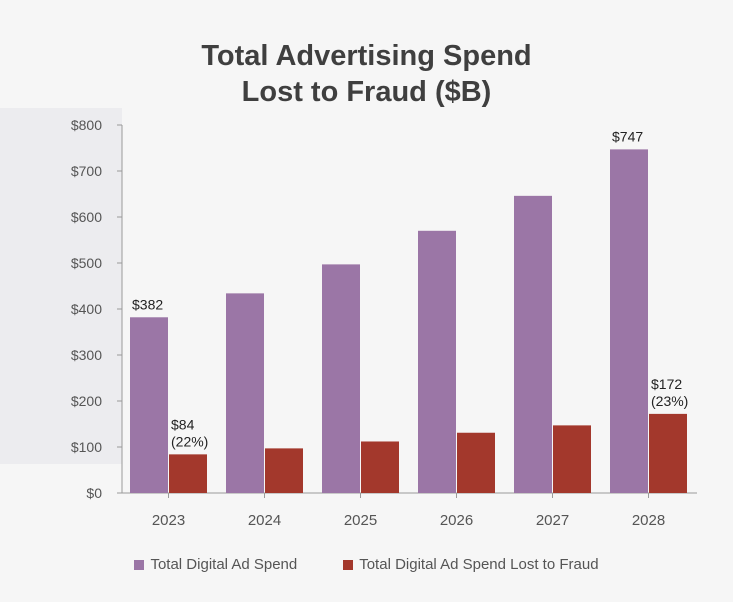 The height and width of the screenshot is (602, 733). I want to click on y-tick-label: $600, so click(86, 217).